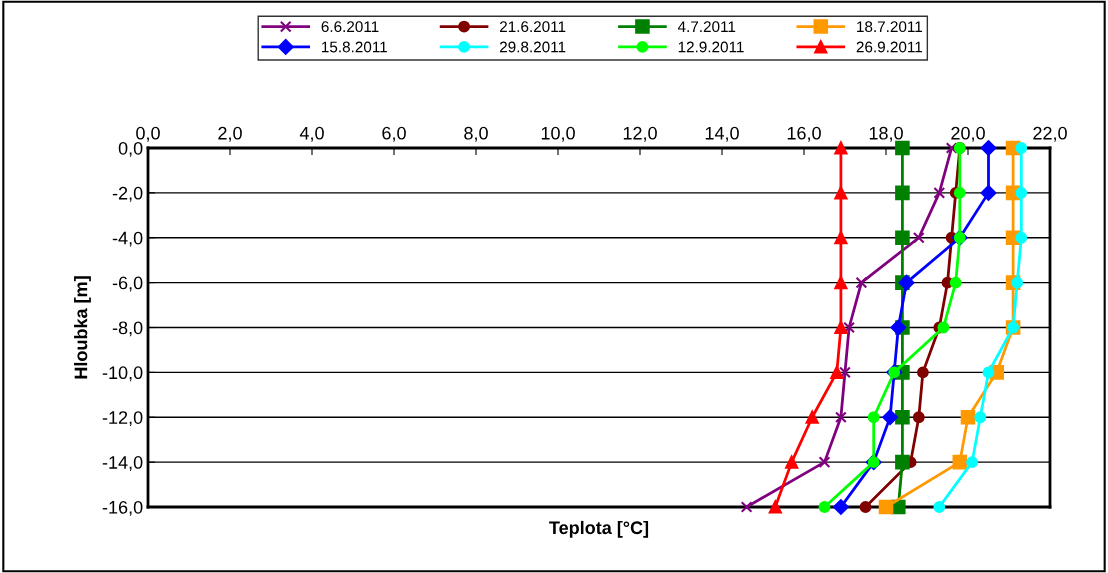 The height and width of the screenshot is (573, 1108). What do you see at coordinates (706, 27) in the screenshot?
I see `legend-label: 4.7.2011` at bounding box center [706, 27].